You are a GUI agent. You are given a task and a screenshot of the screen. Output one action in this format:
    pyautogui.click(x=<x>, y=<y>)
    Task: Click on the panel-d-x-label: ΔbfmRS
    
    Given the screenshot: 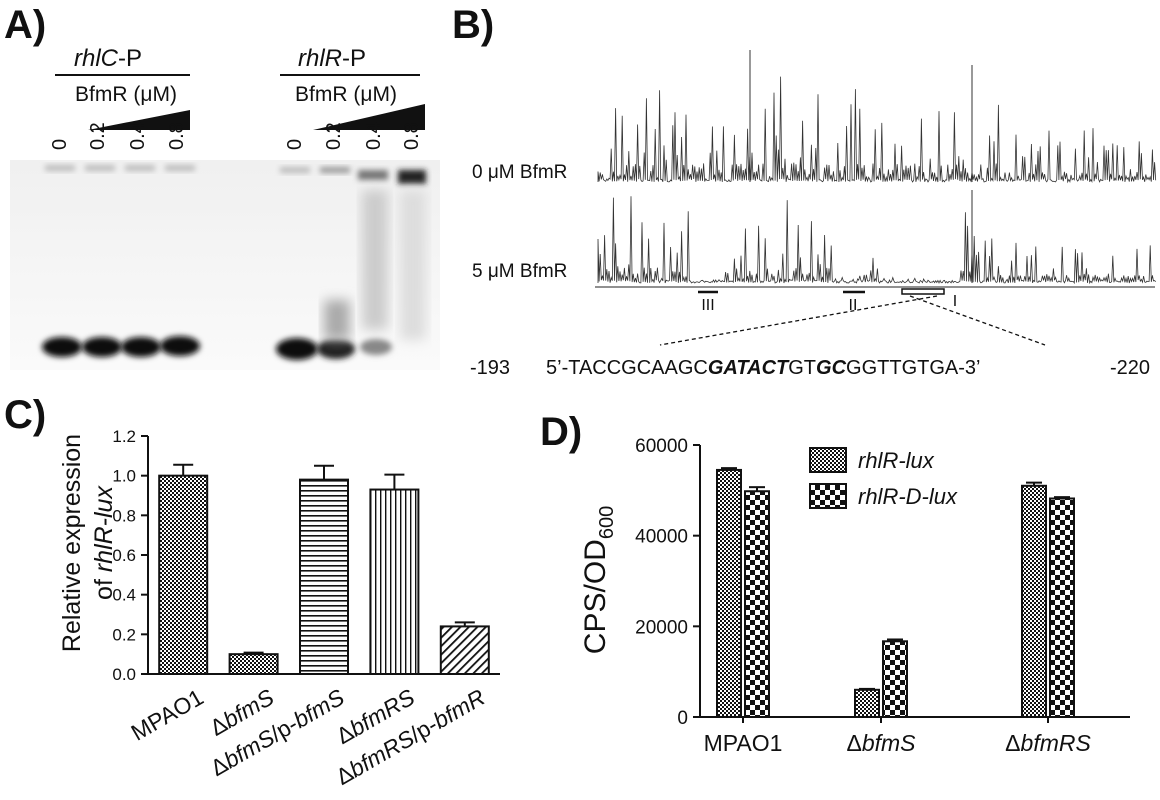 What is the action you would take?
    pyautogui.click(x=1048, y=743)
    